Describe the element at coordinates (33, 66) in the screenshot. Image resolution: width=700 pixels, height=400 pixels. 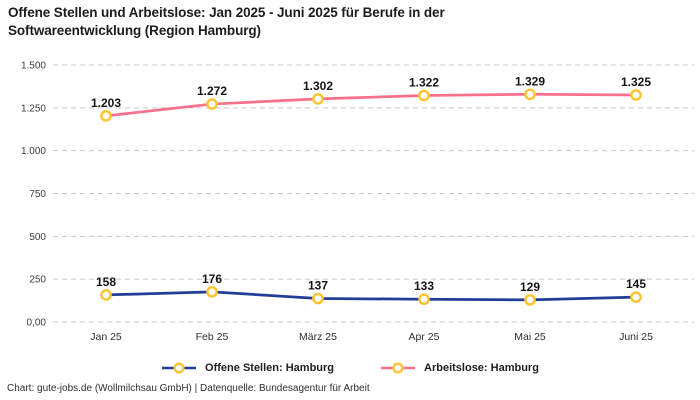
I see `y-axis-tick-label: 1.500` at that location.